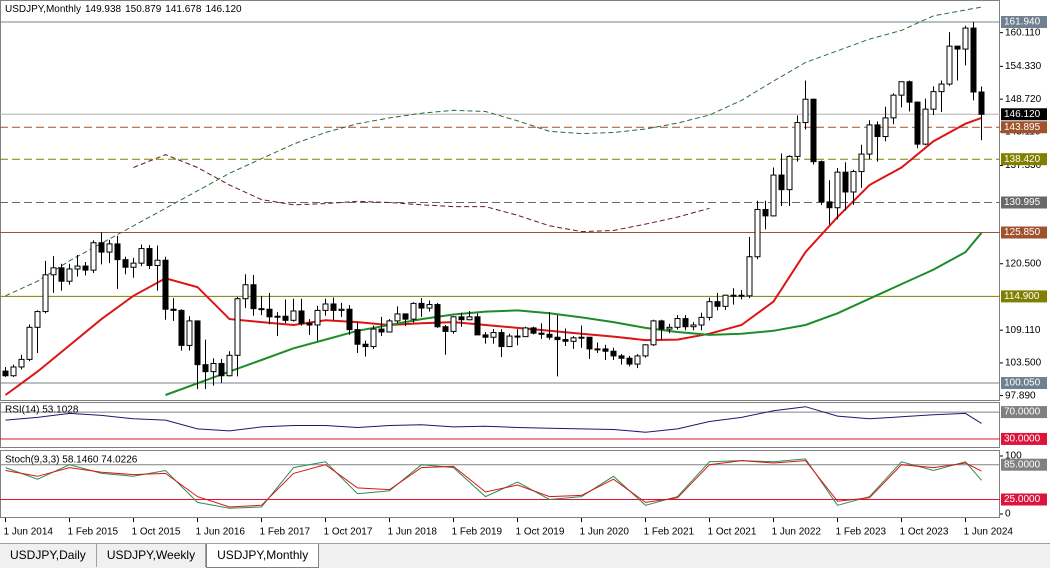  I want to click on x-tick-label: 1 Oct 2021, so click(732, 532).